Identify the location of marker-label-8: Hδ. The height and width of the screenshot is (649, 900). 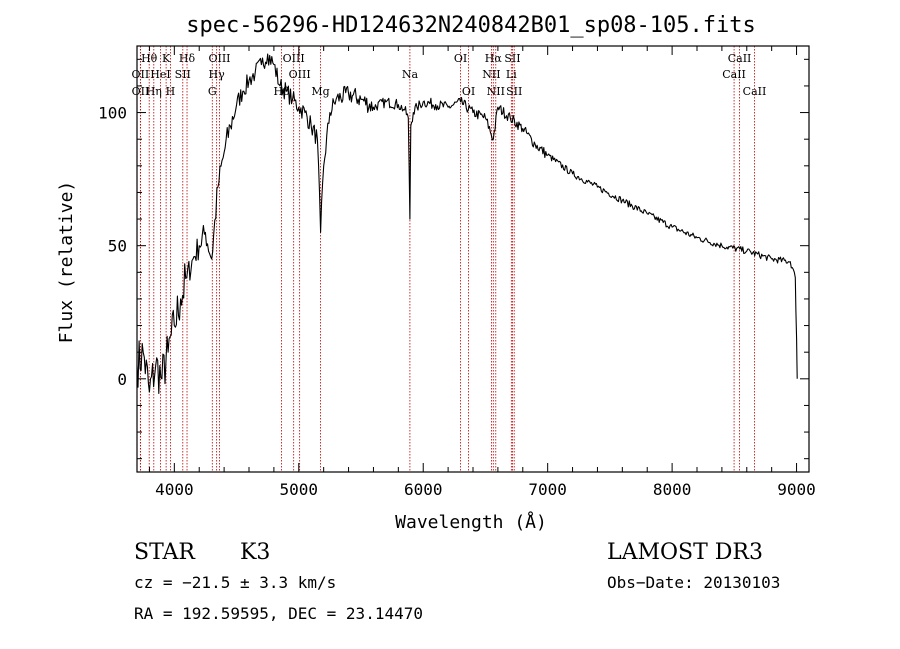
(187, 58).